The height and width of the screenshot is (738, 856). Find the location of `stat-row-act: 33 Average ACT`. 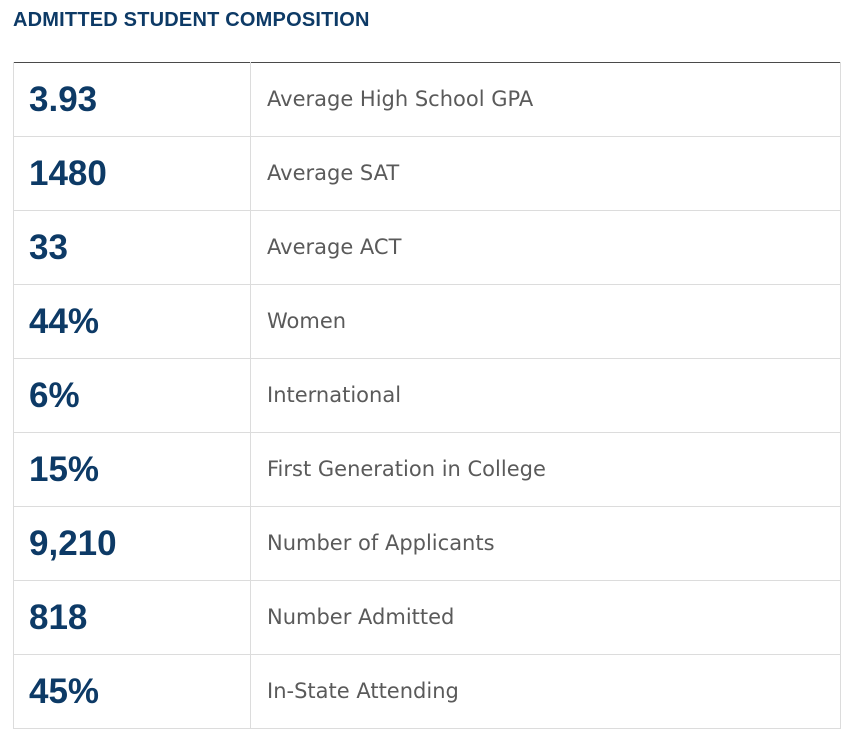

stat-row-act: 33 Average ACT is located at coordinates (427, 247).